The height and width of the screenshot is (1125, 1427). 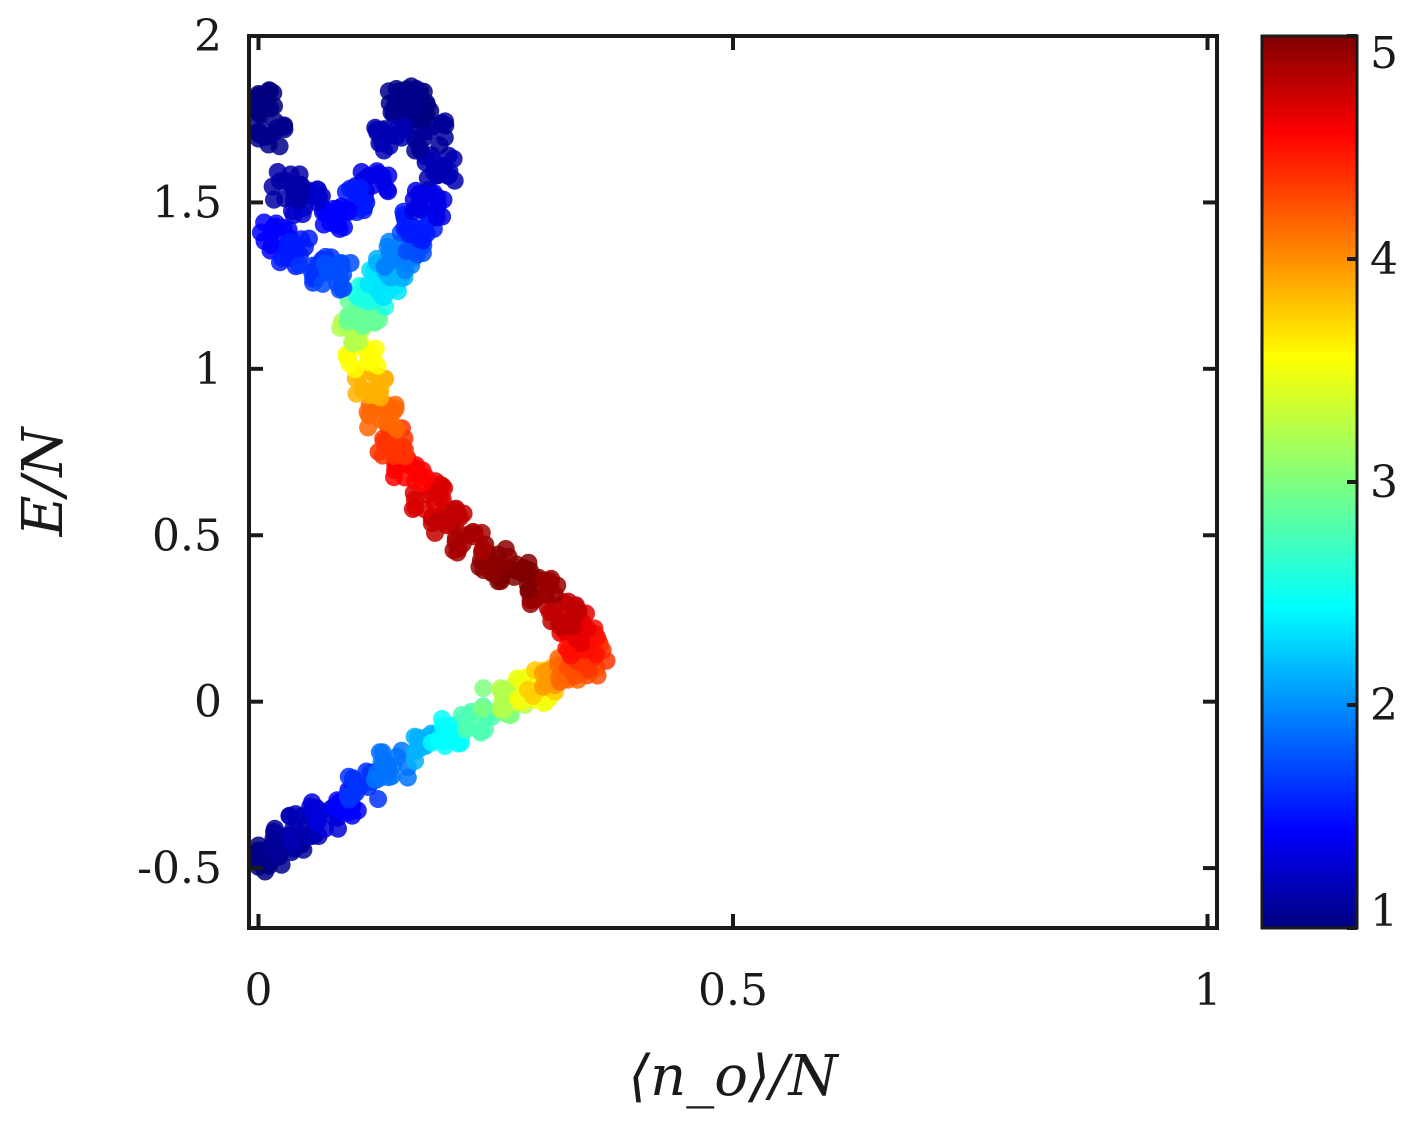 I want to click on y-tick-label: 1.5, so click(x=187, y=202).